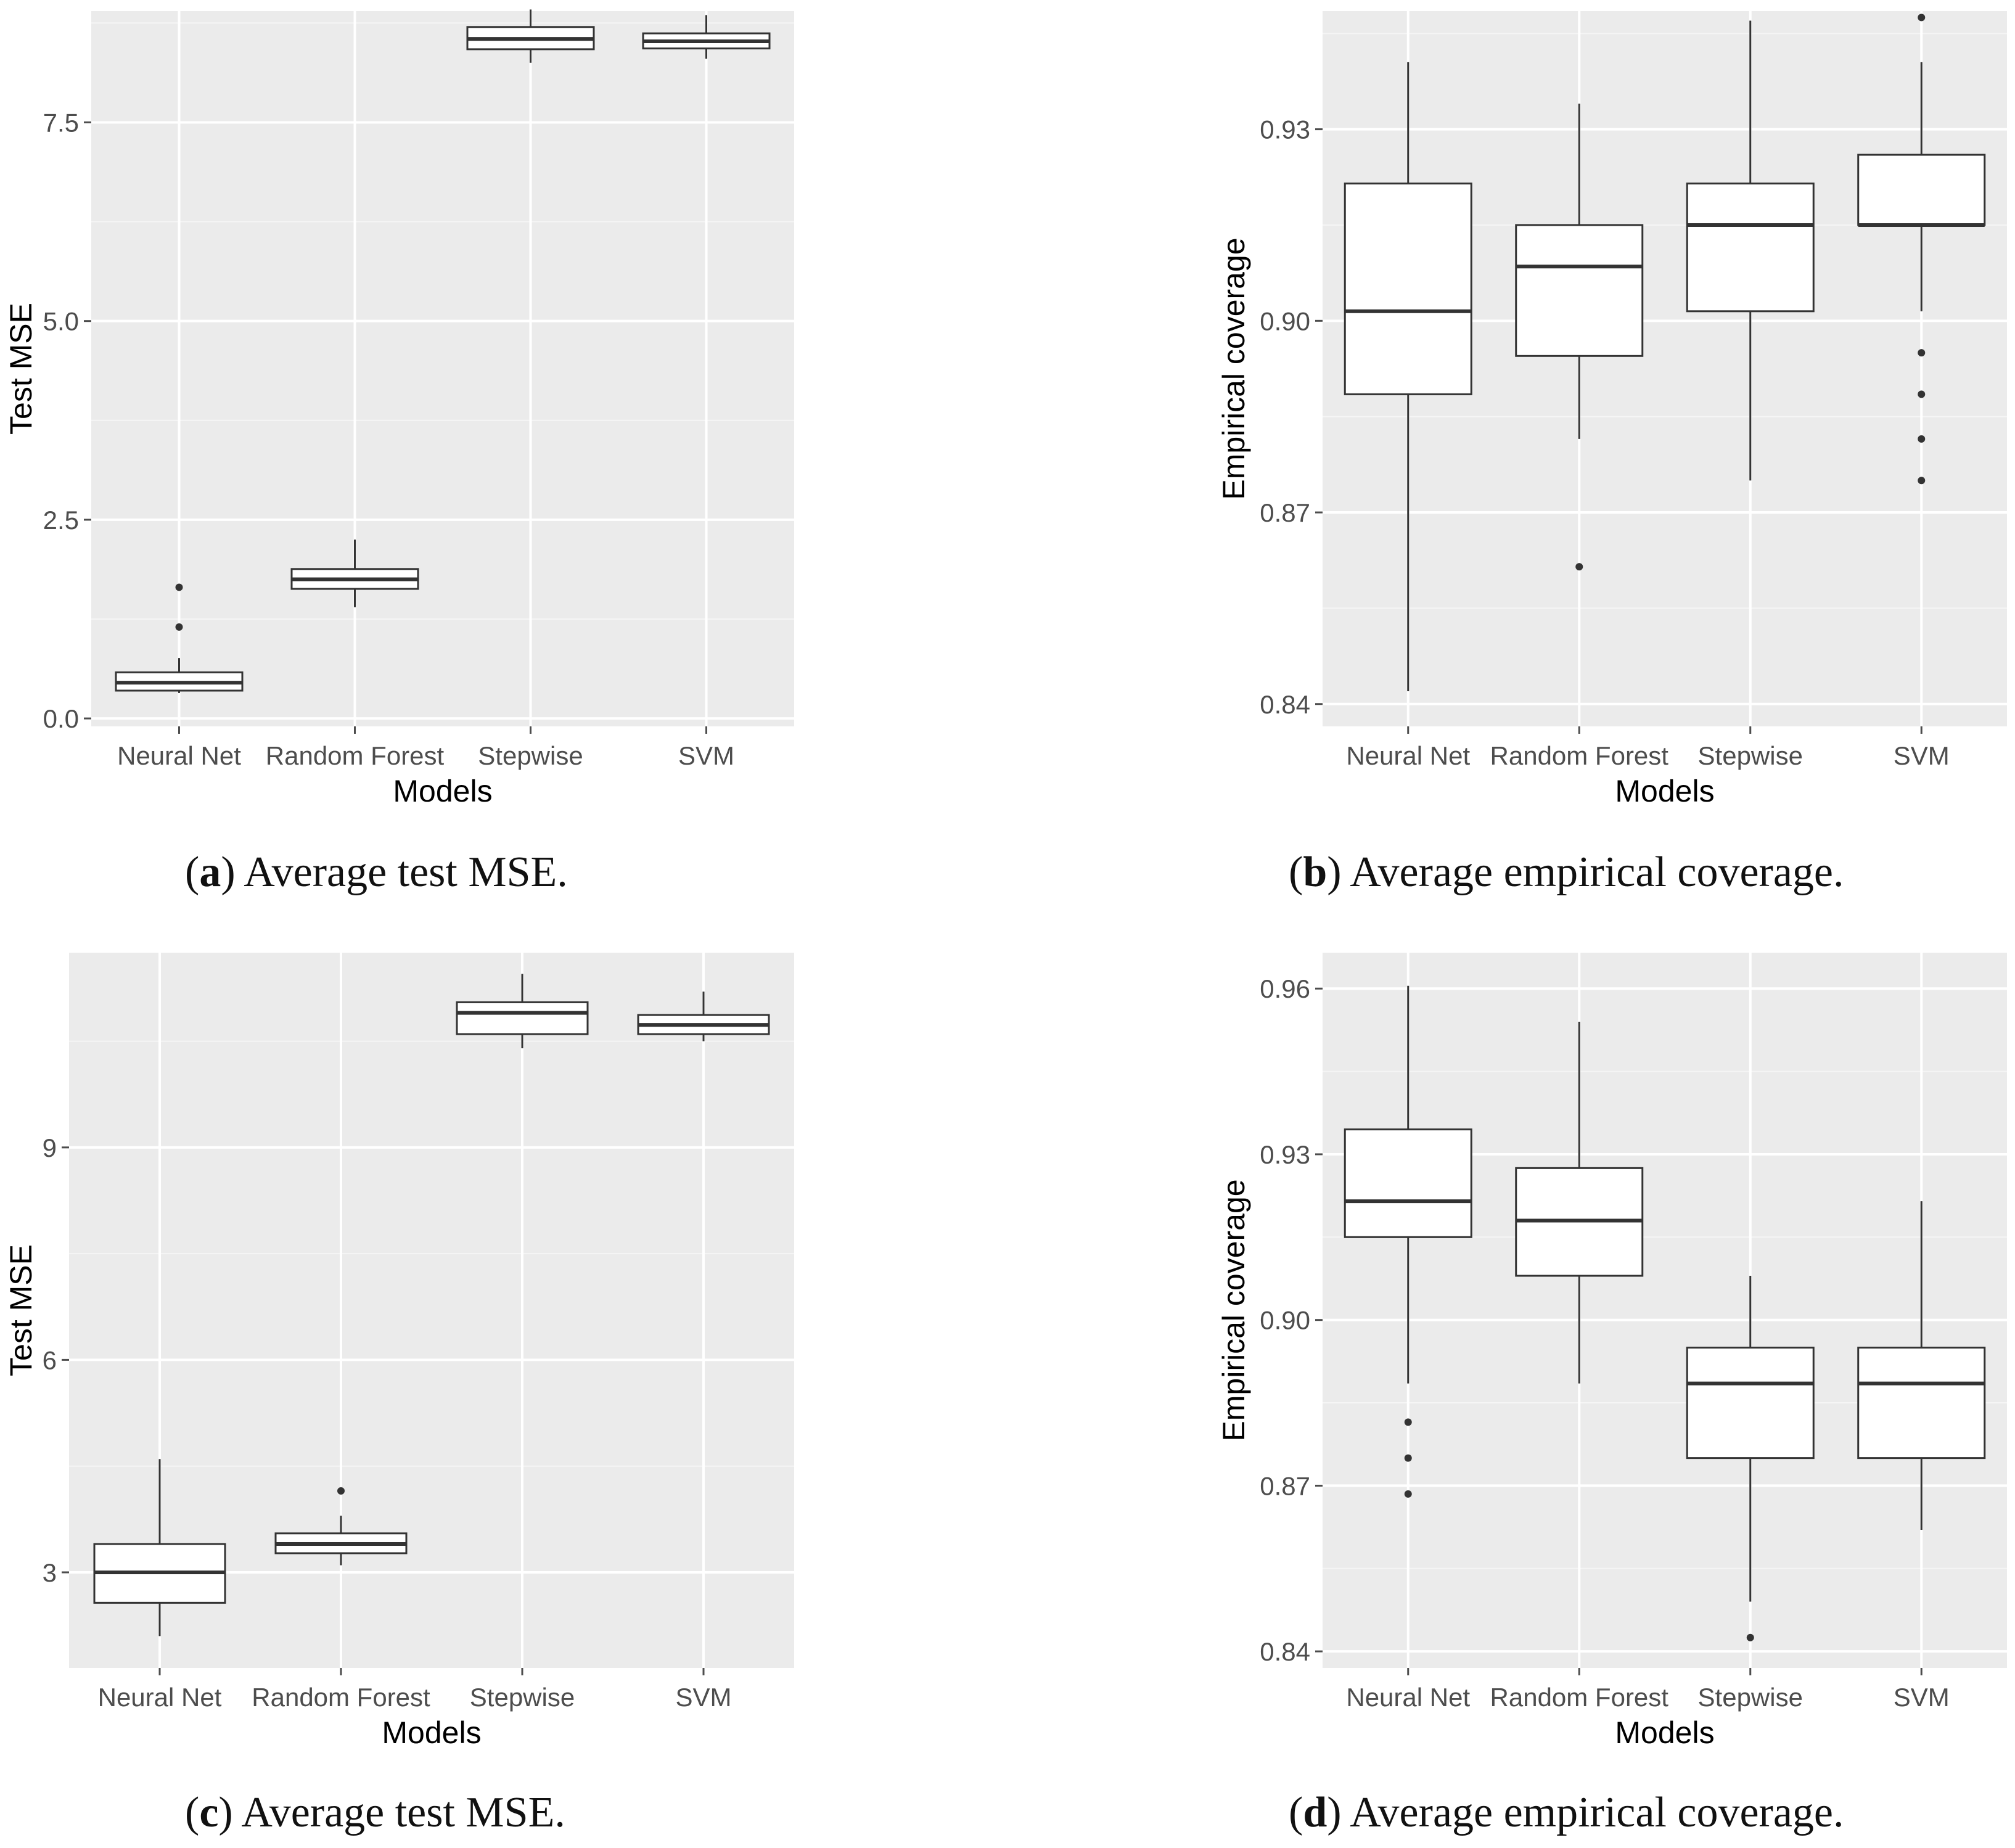  I want to click on y-tick-label: 0.96, so click(1285, 988).